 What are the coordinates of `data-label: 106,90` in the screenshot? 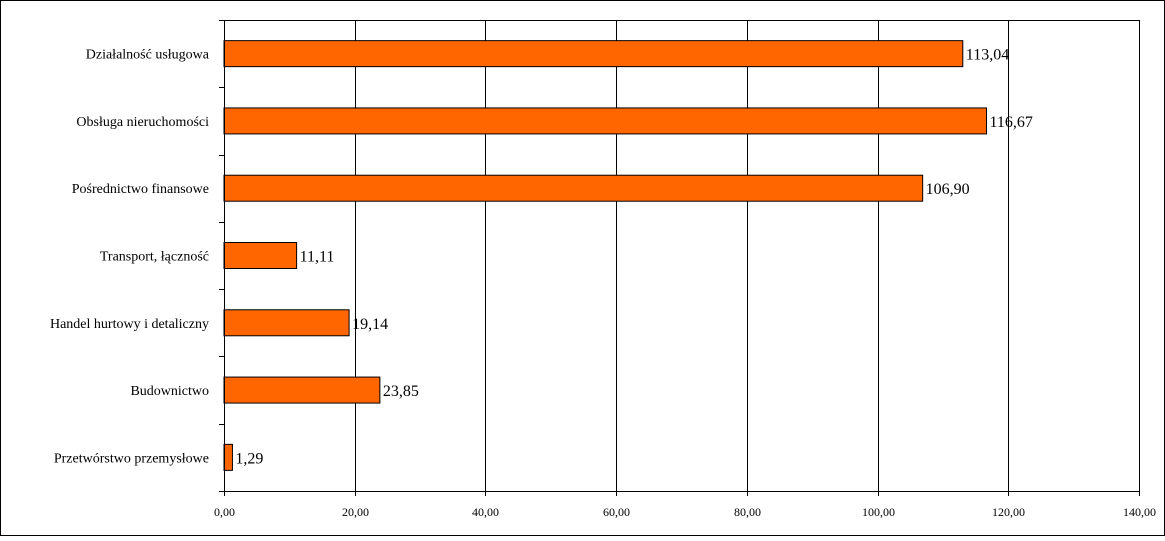 It's located at (948, 189).